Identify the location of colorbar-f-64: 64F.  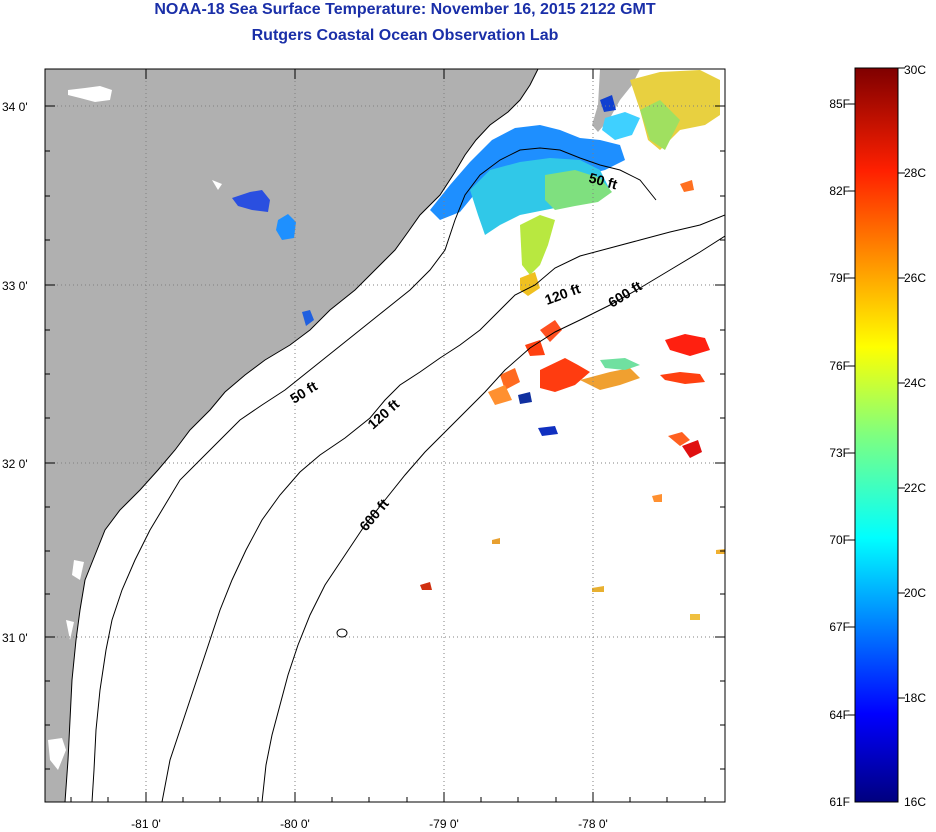
(839, 715).